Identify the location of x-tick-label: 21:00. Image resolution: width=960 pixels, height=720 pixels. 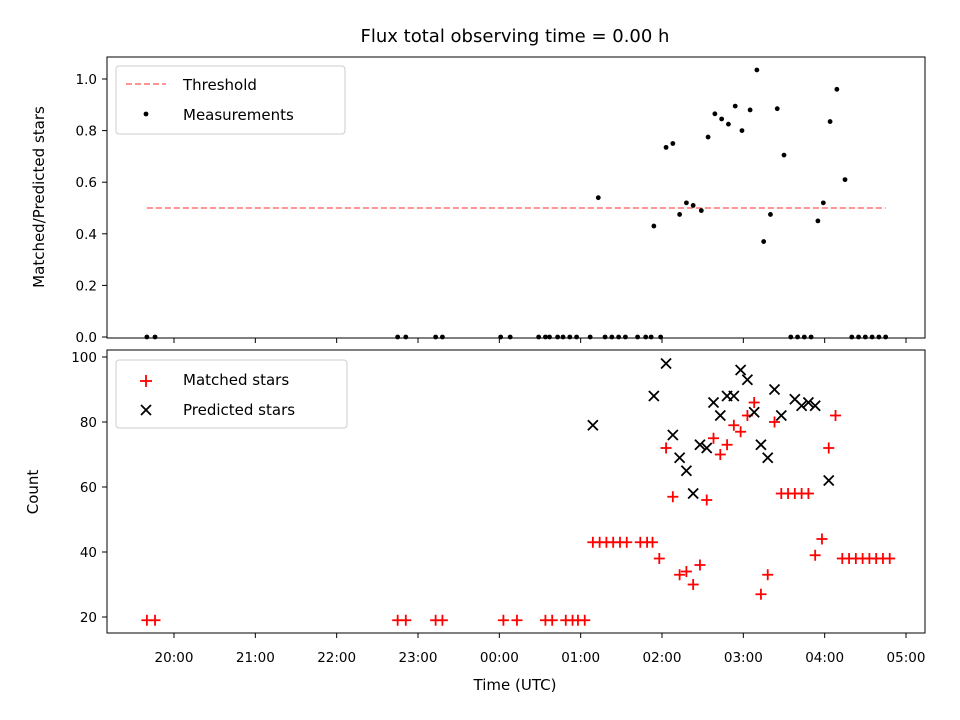
(255, 658).